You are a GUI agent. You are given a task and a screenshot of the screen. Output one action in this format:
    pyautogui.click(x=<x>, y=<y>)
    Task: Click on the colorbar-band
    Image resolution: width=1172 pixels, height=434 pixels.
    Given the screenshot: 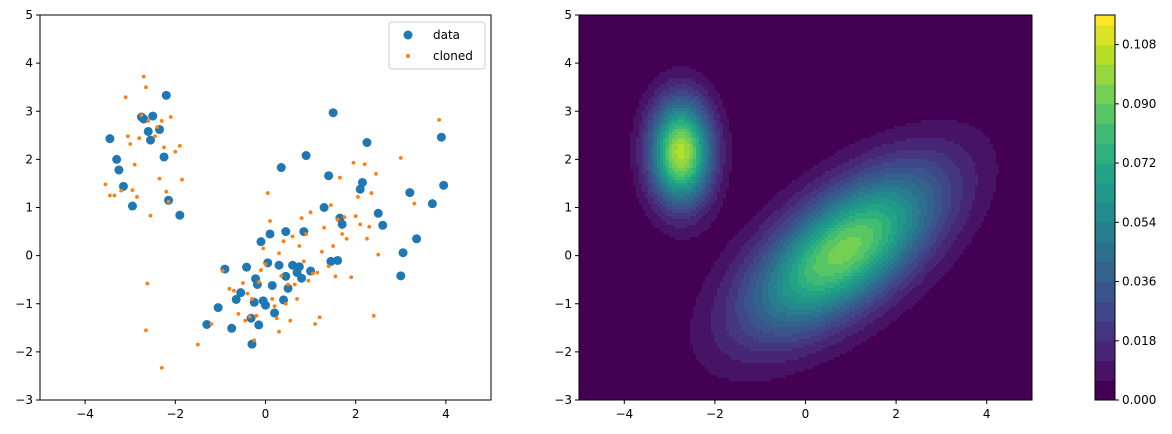 What is the action you would take?
    pyautogui.click(x=1105, y=252)
    